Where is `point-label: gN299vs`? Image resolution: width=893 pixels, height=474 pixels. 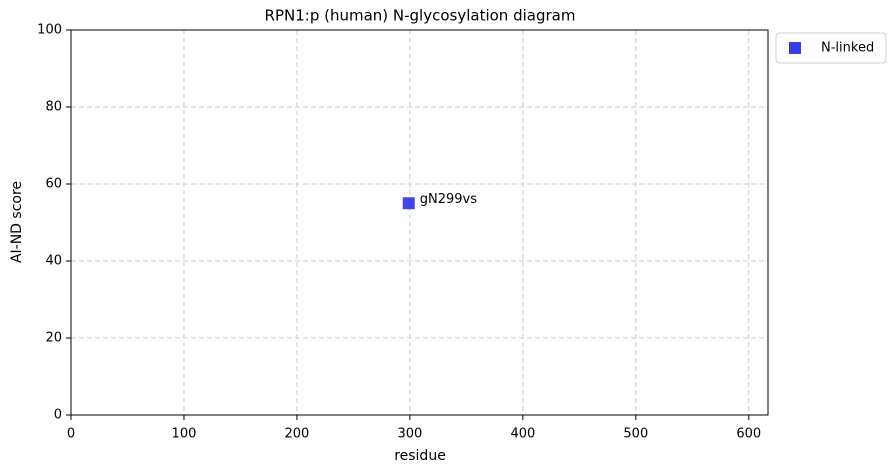 point-label: gN299vs is located at coordinates (448, 199).